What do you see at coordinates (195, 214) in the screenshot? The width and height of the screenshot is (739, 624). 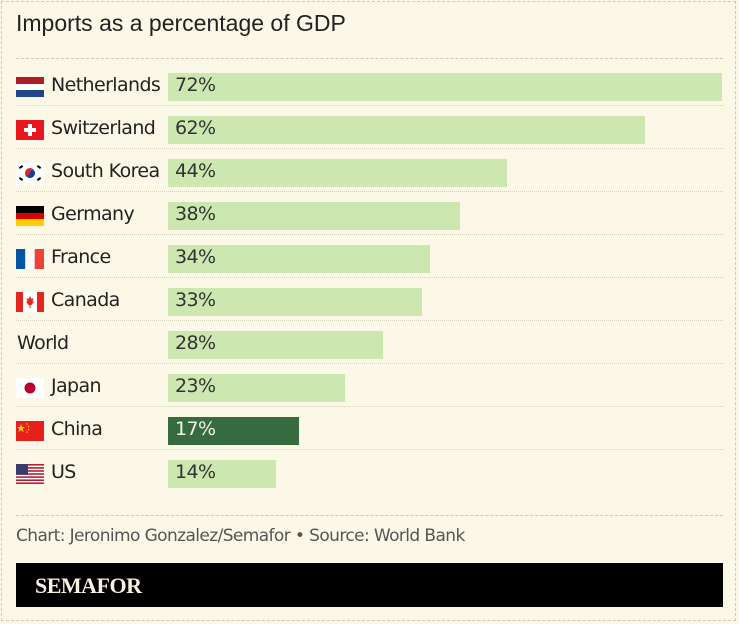 I see `value-label: 38%` at bounding box center [195, 214].